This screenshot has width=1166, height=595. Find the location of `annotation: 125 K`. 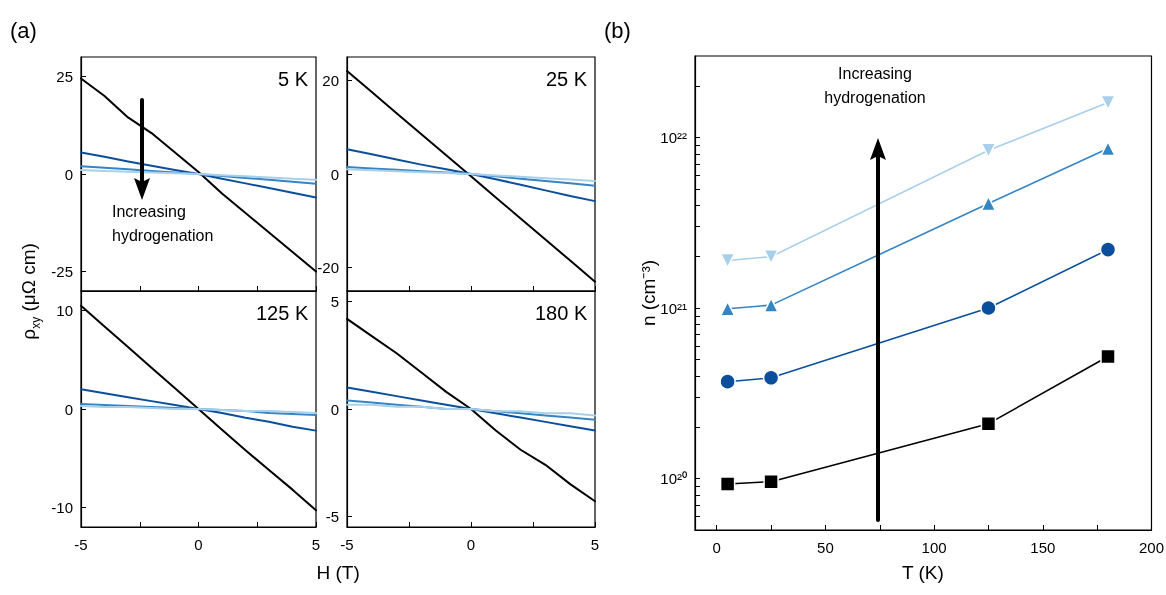

annotation: 125 K is located at coordinates (282, 313).